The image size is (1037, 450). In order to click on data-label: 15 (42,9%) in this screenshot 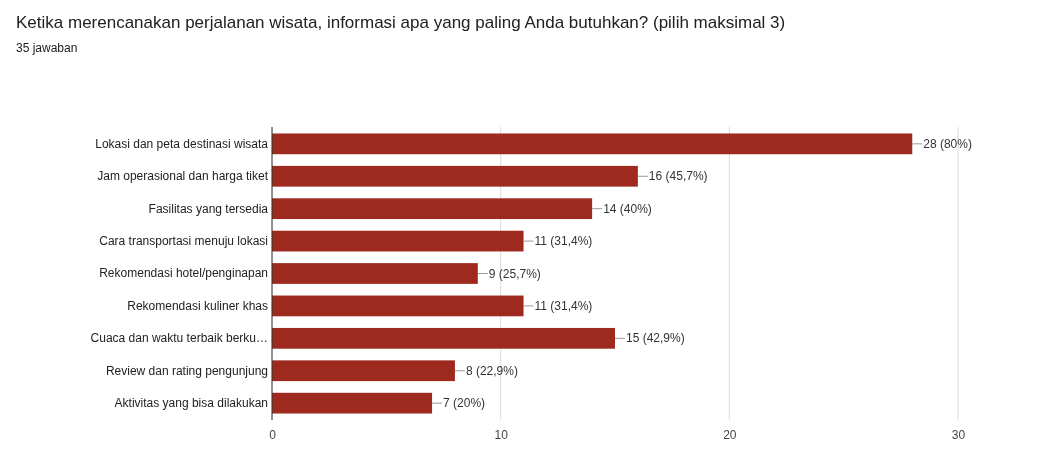, I will do `click(655, 338)`.